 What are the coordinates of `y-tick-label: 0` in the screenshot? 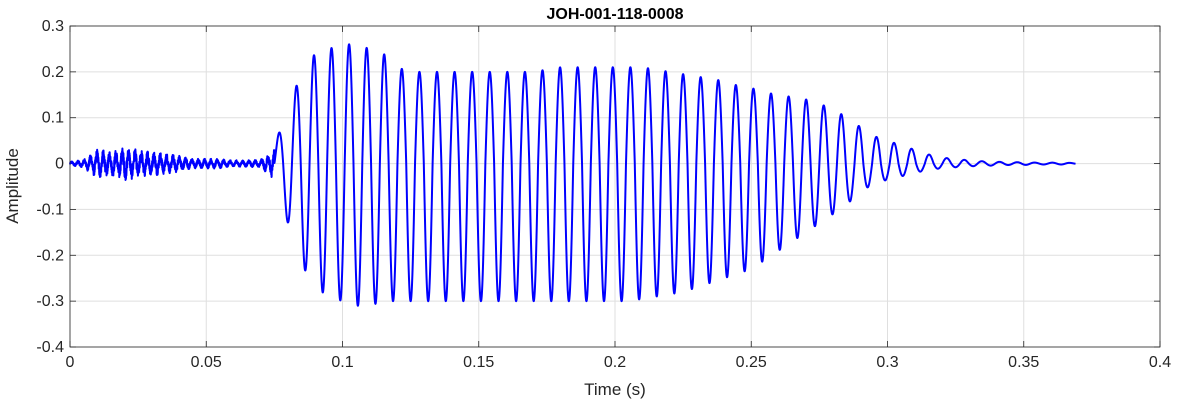 It's located at (59, 164).